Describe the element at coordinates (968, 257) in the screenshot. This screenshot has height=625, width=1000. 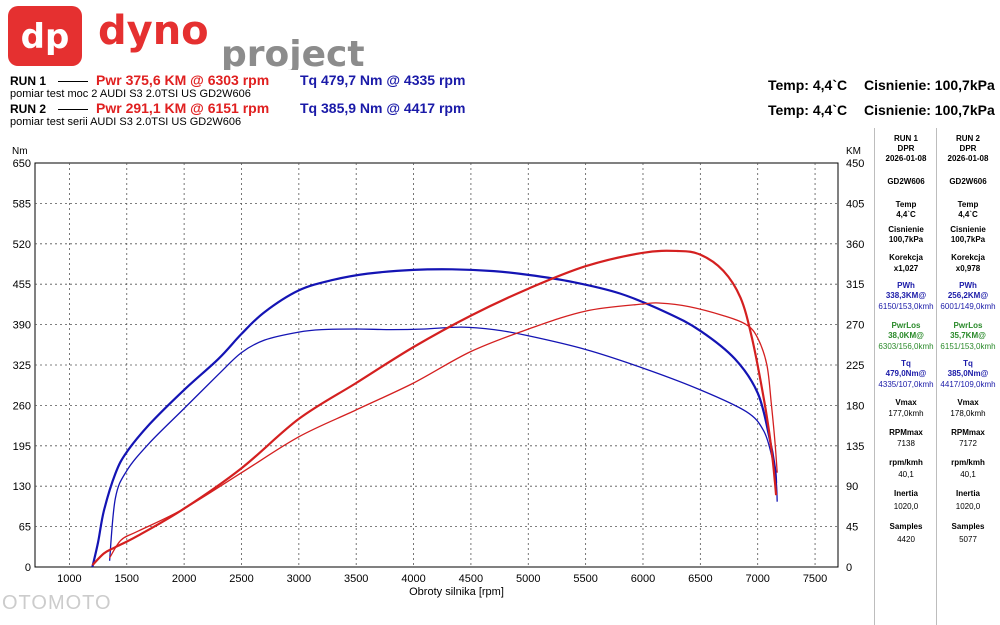
I see `panel2-corr-label: Korekcja` at that location.